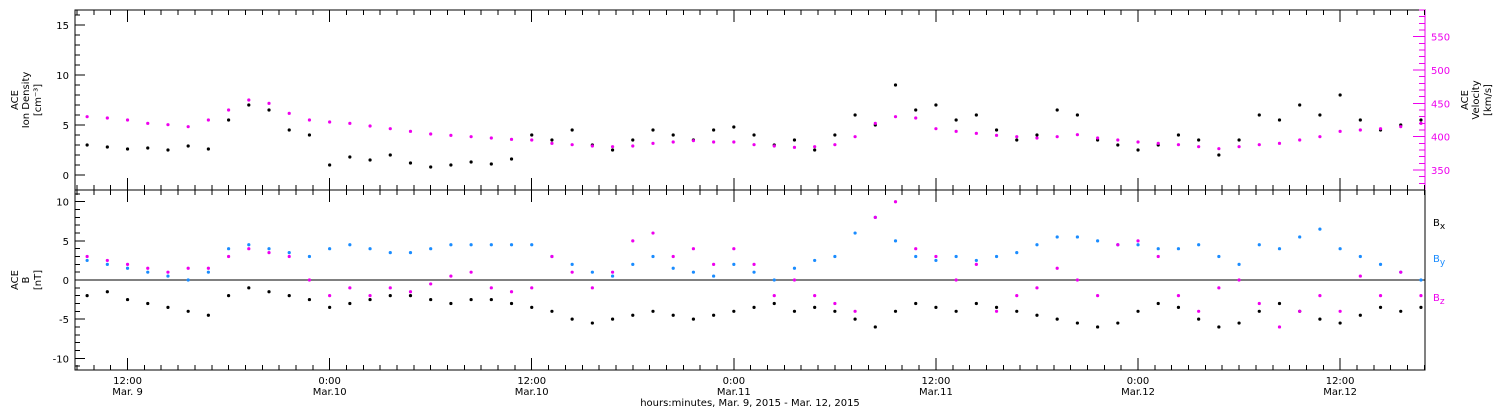 Image resolution: width=1500 pixels, height=410 pixels. Describe the element at coordinates (66, 126) in the screenshot. I see `top-y-tick-label: 5` at that location.